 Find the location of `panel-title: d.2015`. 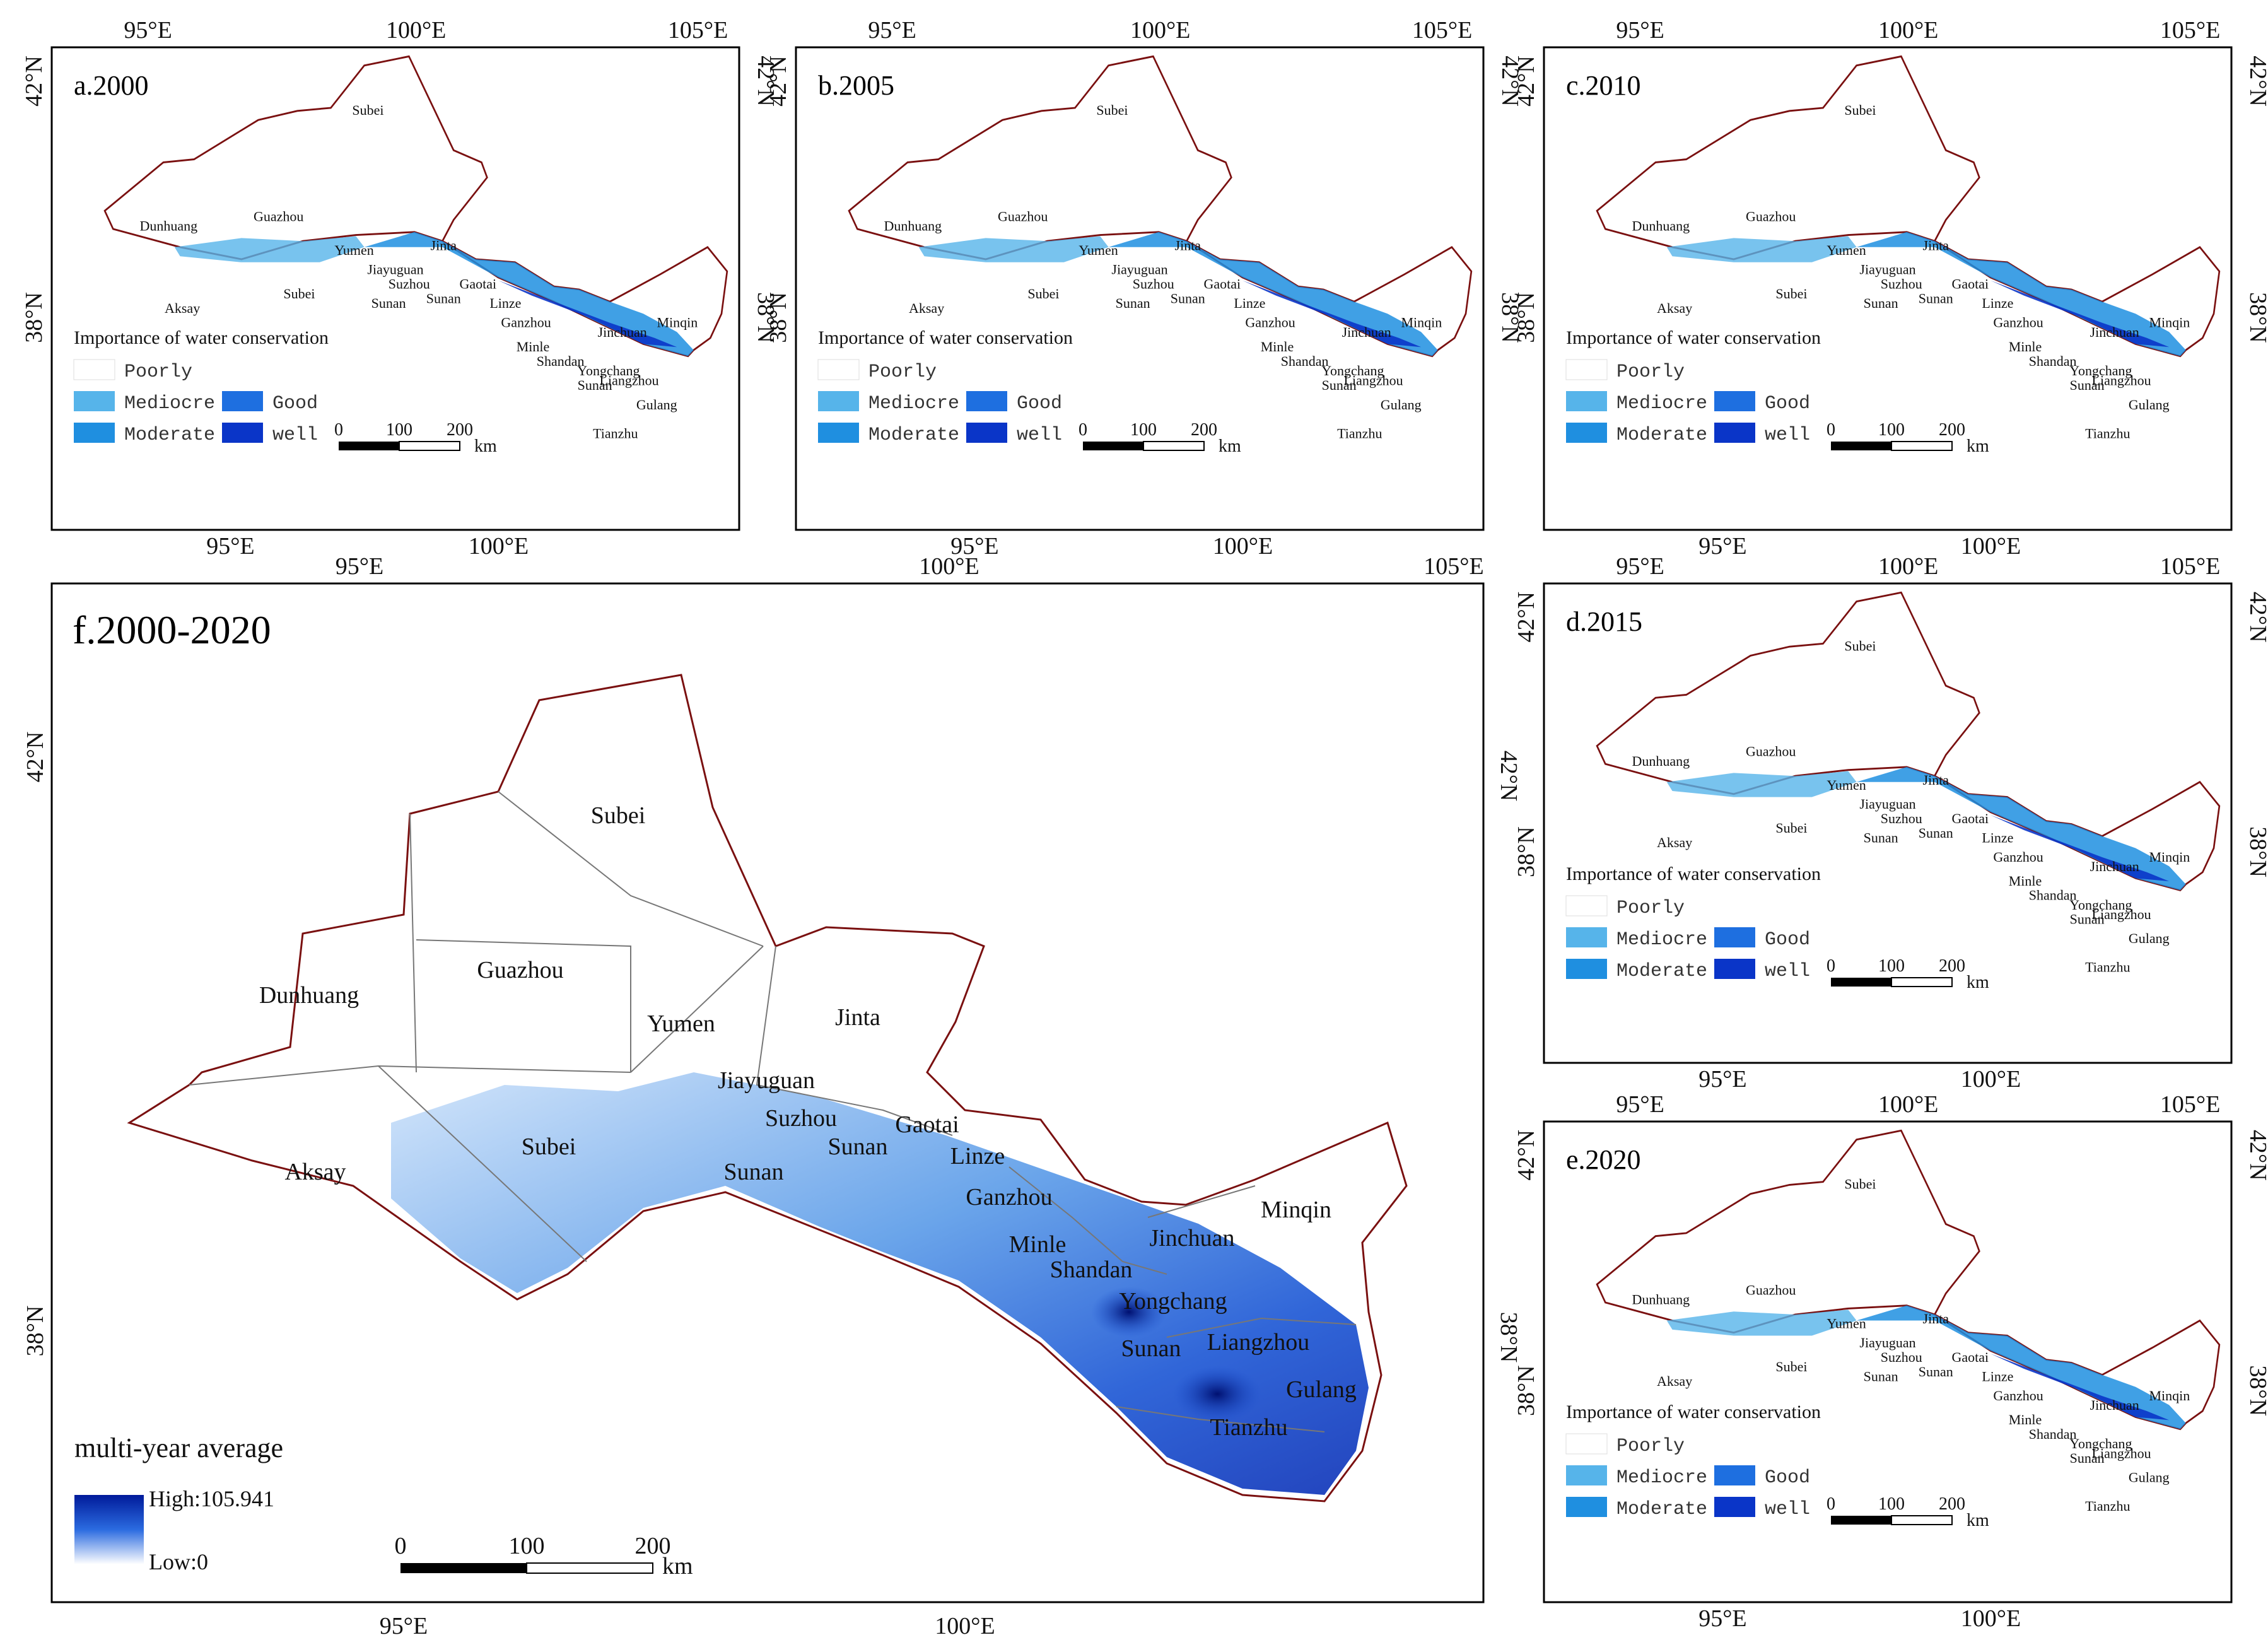

panel-title: d.2015 is located at coordinates (1604, 622).